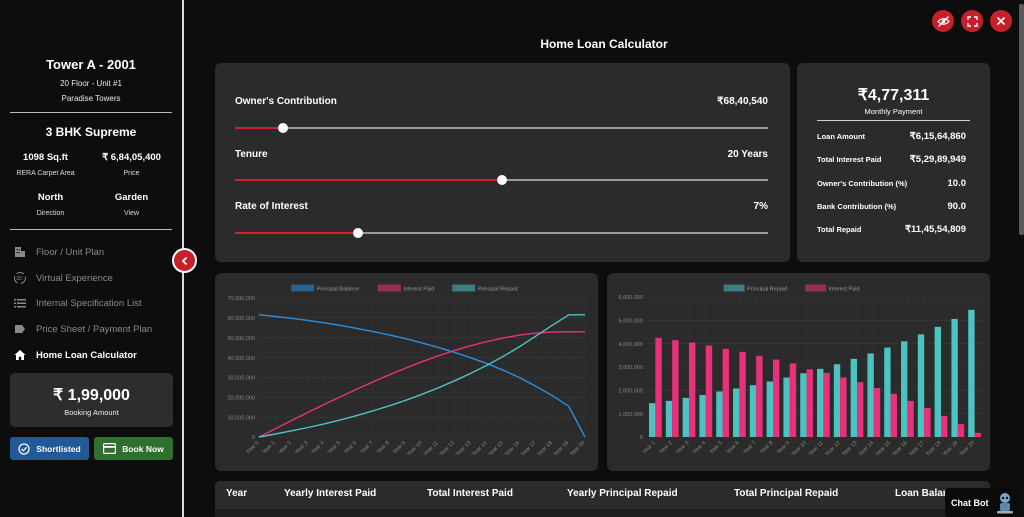 This screenshot has height=517, width=1024. I want to click on close-button, so click(1001, 21).